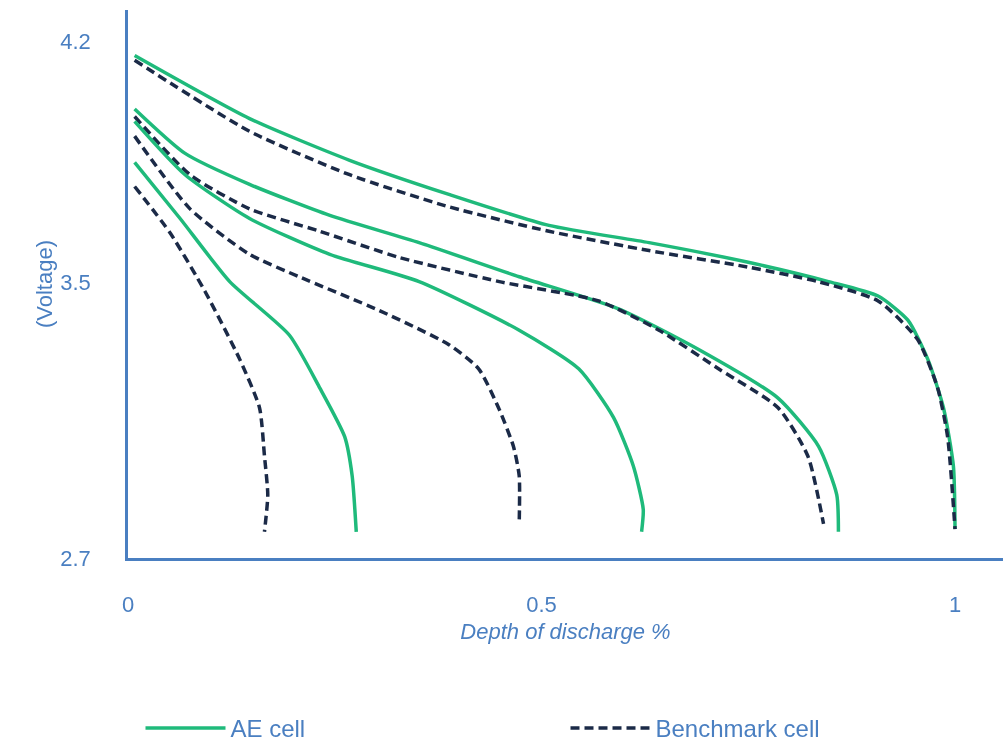 This screenshot has width=1007, height=755. Describe the element at coordinates (75, 282) in the screenshot. I see `y-tick-label: 3.5` at that location.